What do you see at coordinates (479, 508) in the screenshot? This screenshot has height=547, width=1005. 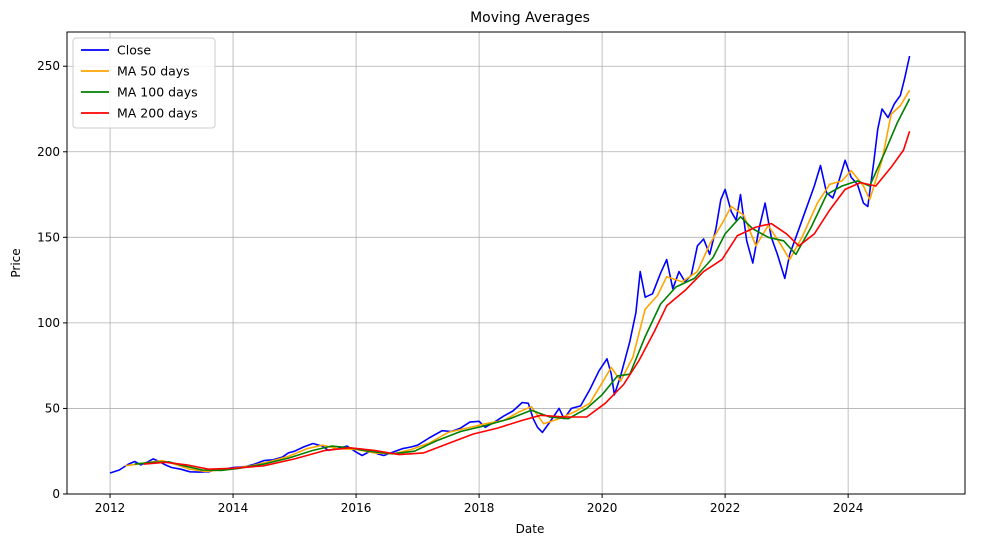 I see `x-tick-label: 2018` at bounding box center [479, 508].